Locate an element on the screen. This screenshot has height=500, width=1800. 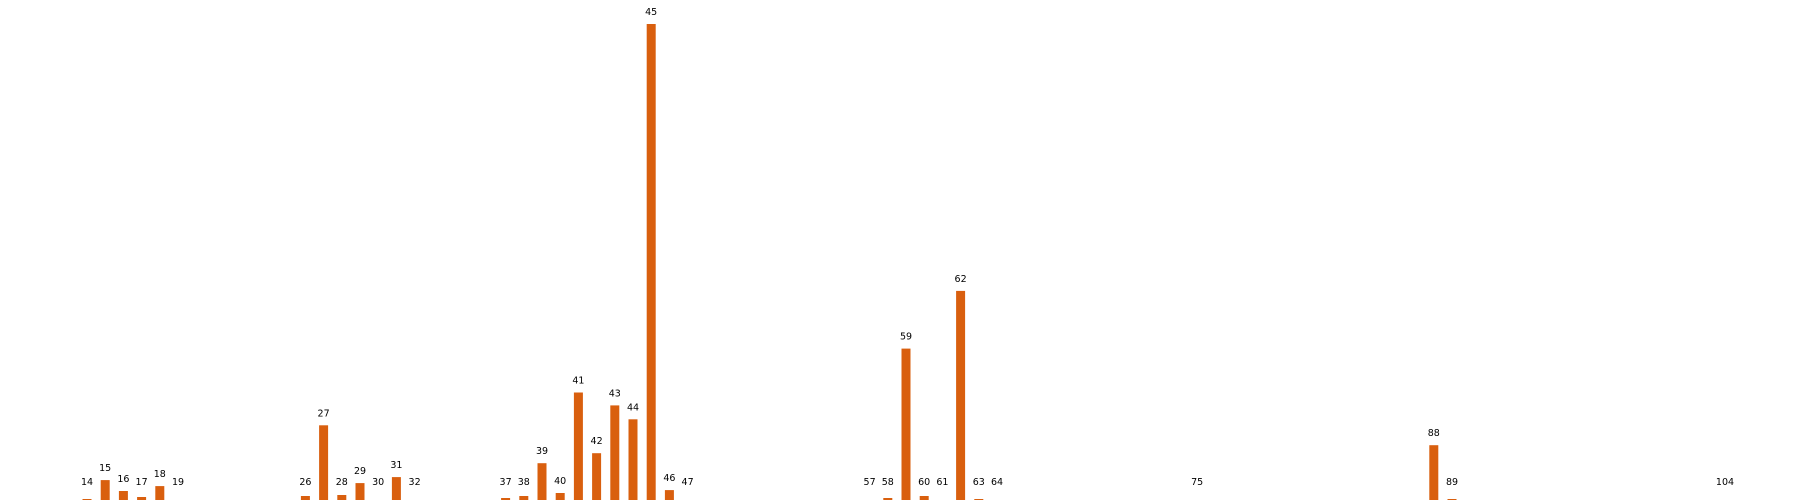
bar-label-47: 47 is located at coordinates (688, 482).